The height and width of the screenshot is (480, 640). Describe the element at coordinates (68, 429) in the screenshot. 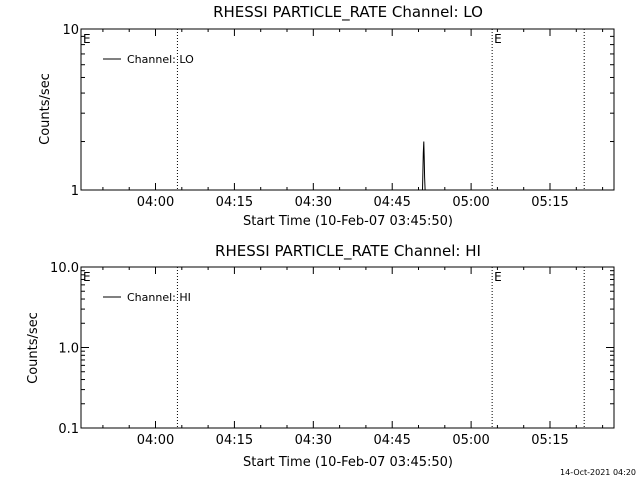

I see `y-tick-label: 0.1` at that location.